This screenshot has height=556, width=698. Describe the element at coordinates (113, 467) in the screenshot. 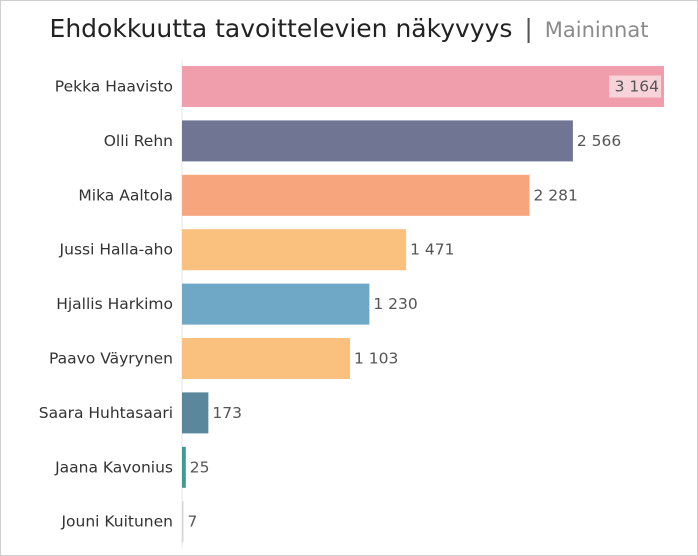

I see `category-label: Jaana Kavonius` at that location.